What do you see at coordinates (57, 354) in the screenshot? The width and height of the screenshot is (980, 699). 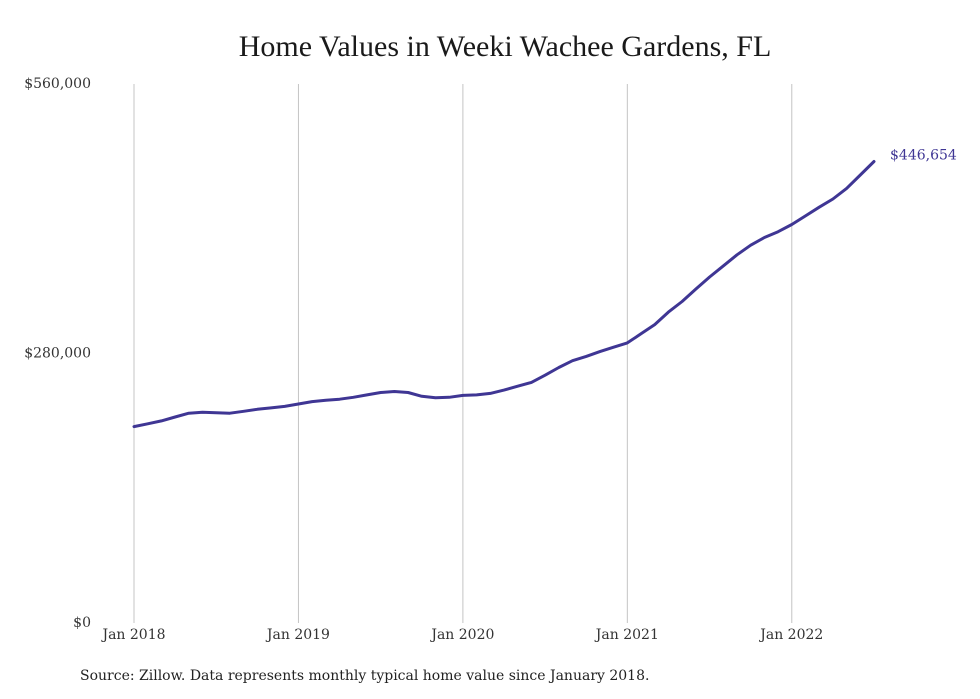 I see `y-tick-label: $280,000` at bounding box center [57, 354].